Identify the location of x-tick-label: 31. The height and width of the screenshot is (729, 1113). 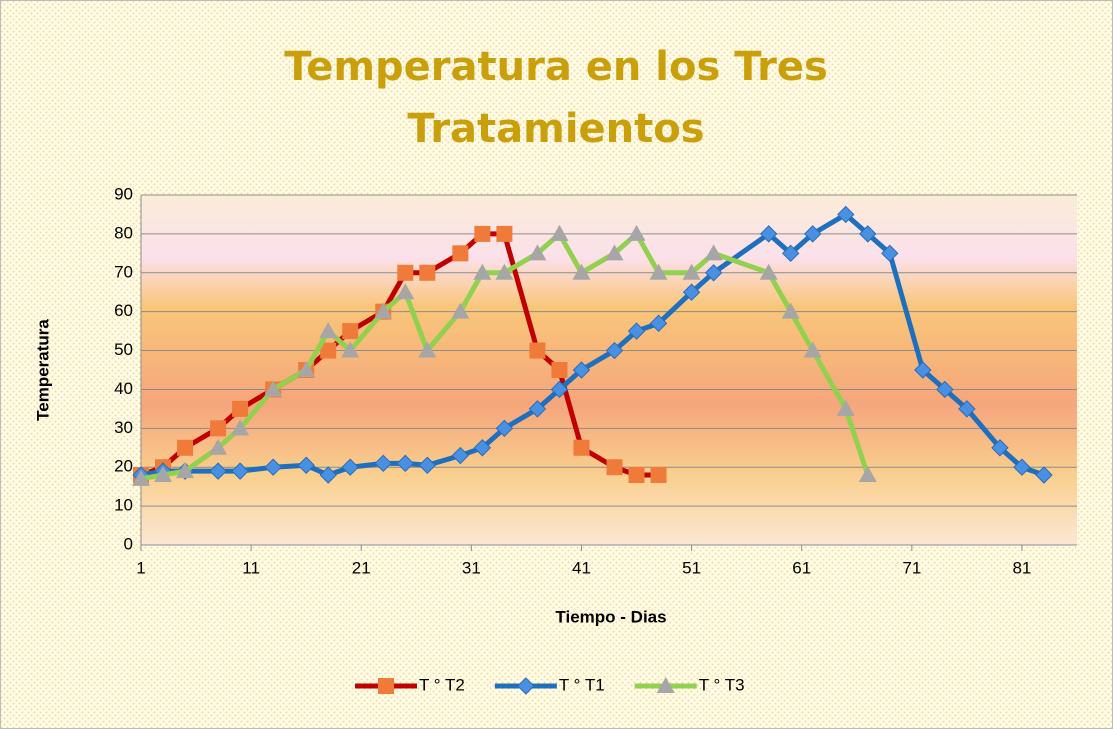
(471, 567).